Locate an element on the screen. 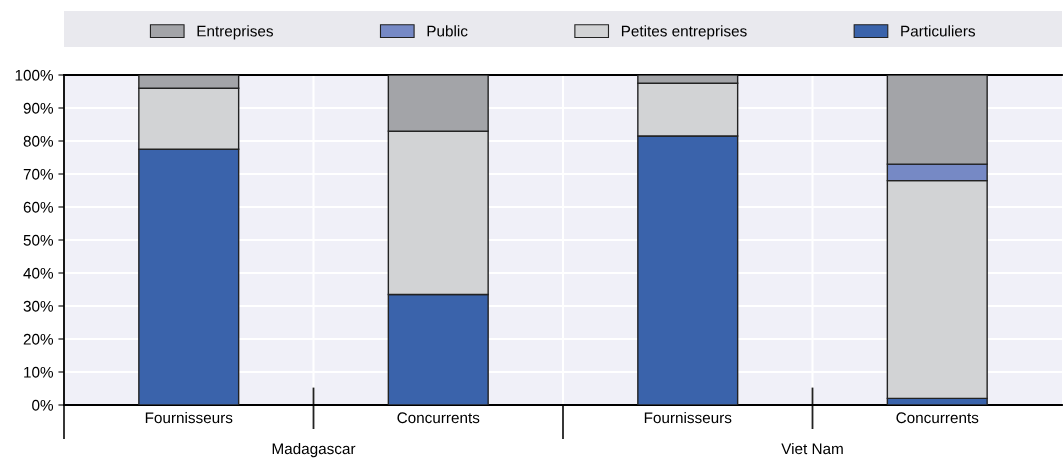  legend-label: Public is located at coordinates (447, 31).